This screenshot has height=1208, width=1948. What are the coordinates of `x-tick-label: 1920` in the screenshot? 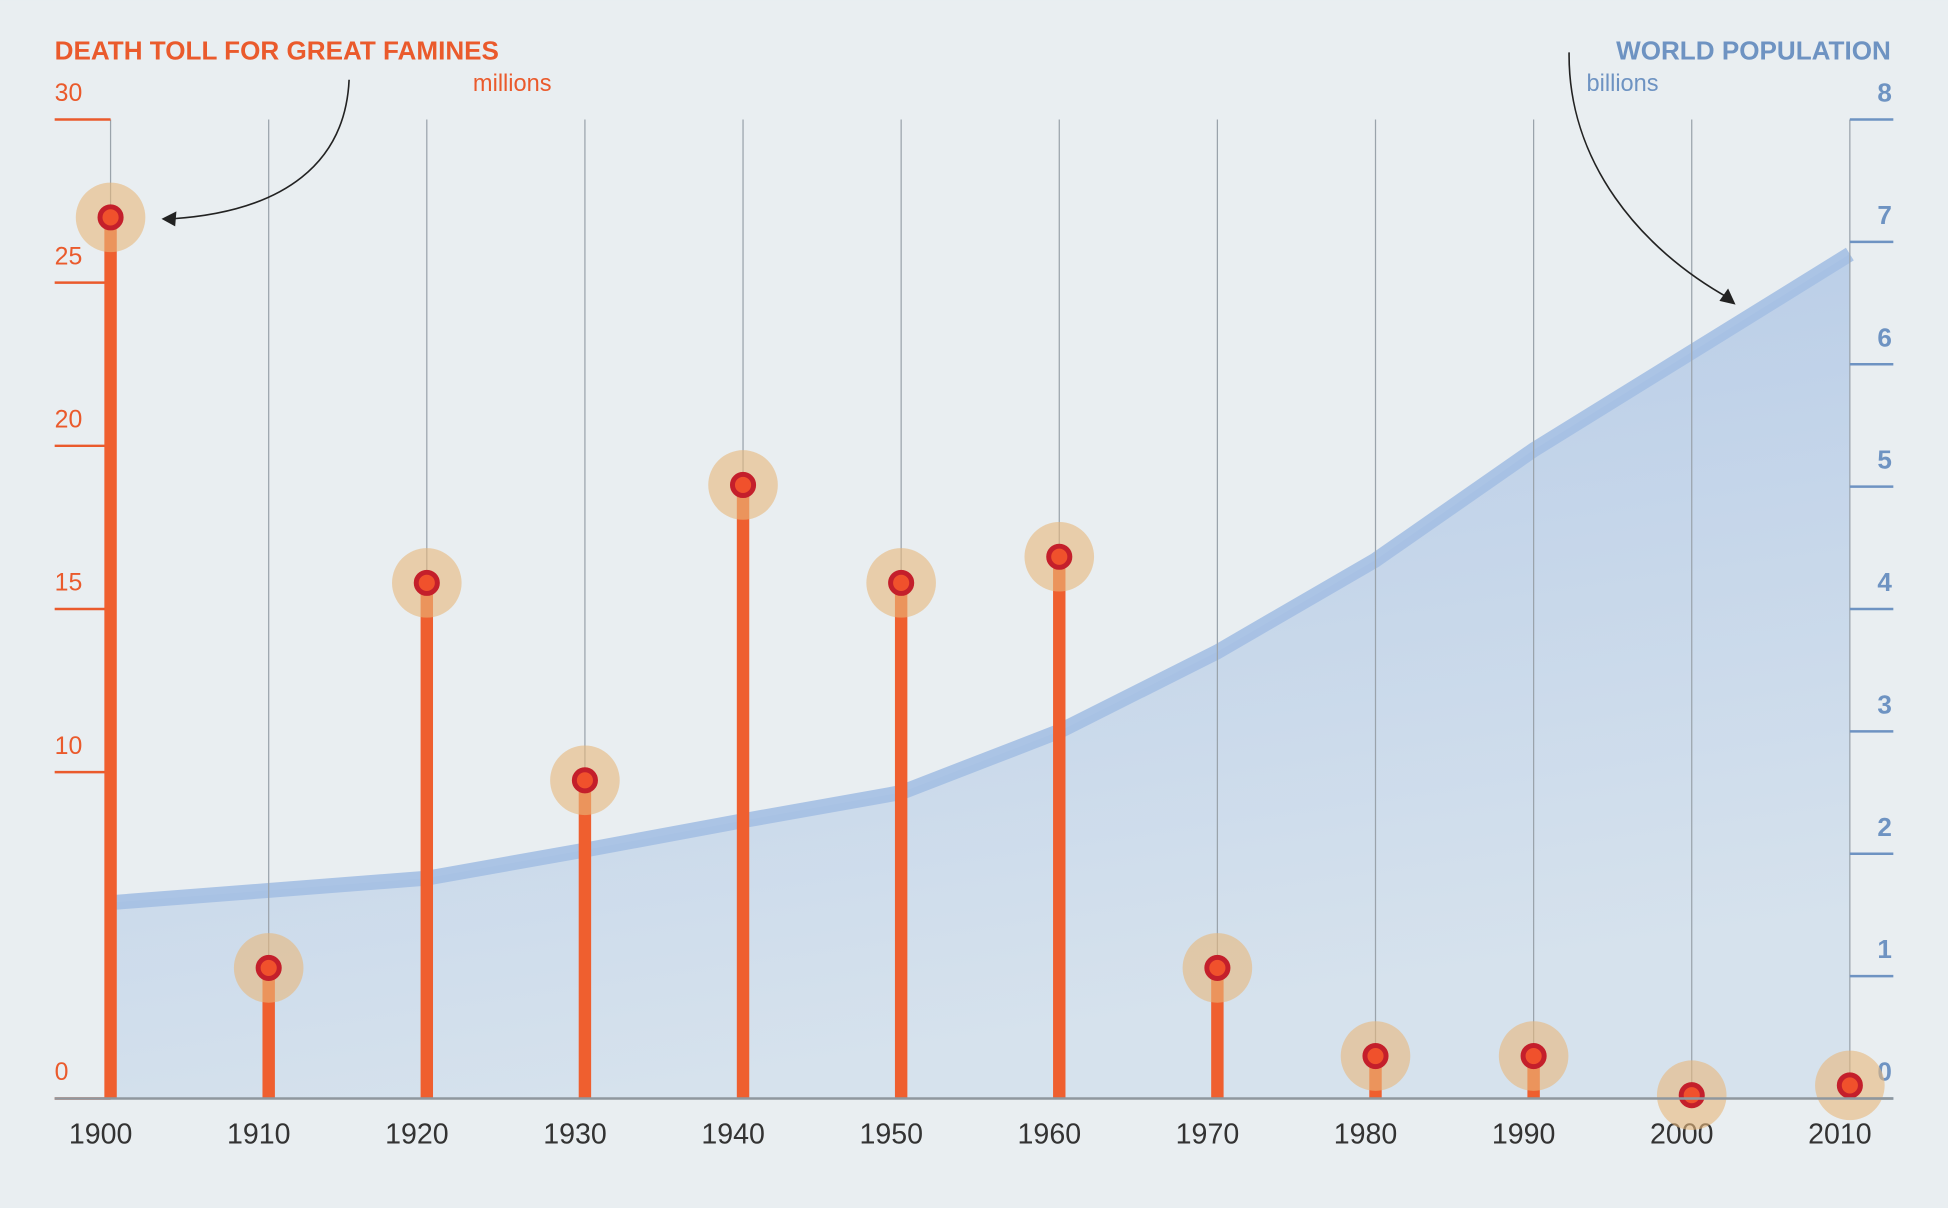 It's located at (417, 1134).